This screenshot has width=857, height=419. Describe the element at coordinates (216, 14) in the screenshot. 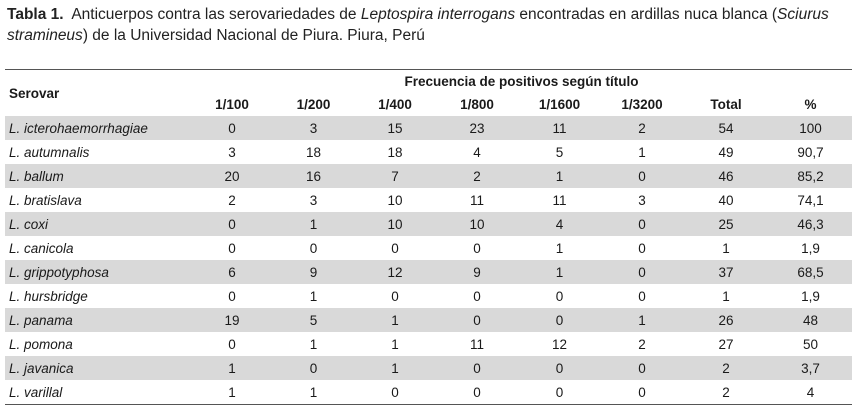

I see `caption-text-1: Anticuerpos contra las serovariedades de` at that location.